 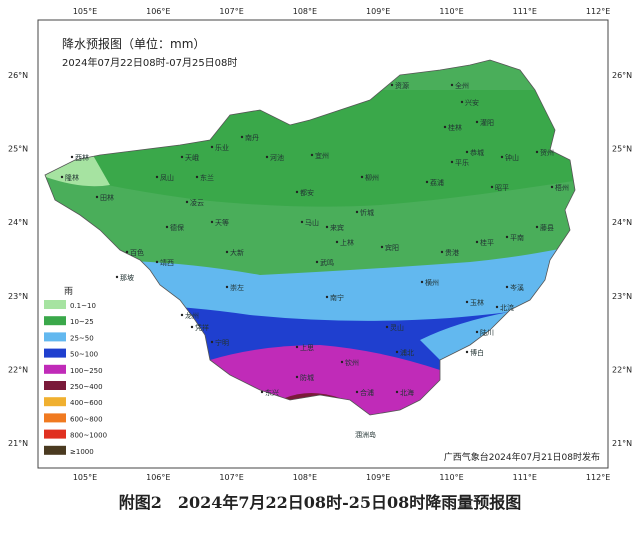 I want to click on place-label: 桂平, so click(x=487, y=242).